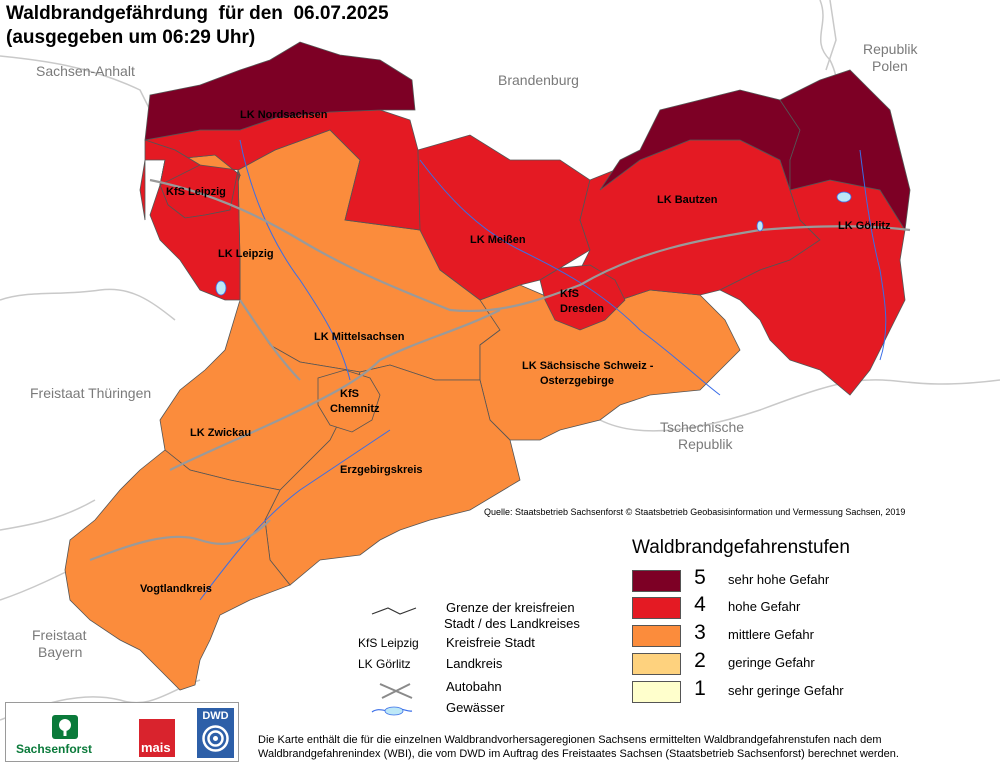 The image size is (1000, 769). Describe the element at coordinates (349, 401) in the screenshot. I see `region-chemnitz` at that location.